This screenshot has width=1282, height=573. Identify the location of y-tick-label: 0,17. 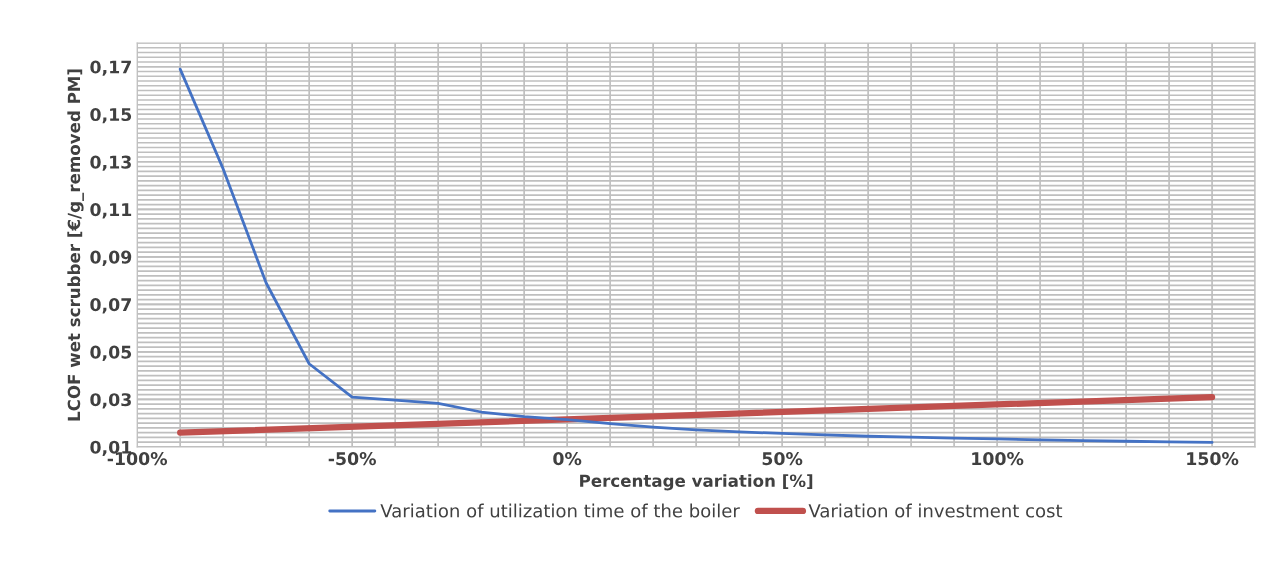
(110, 68).